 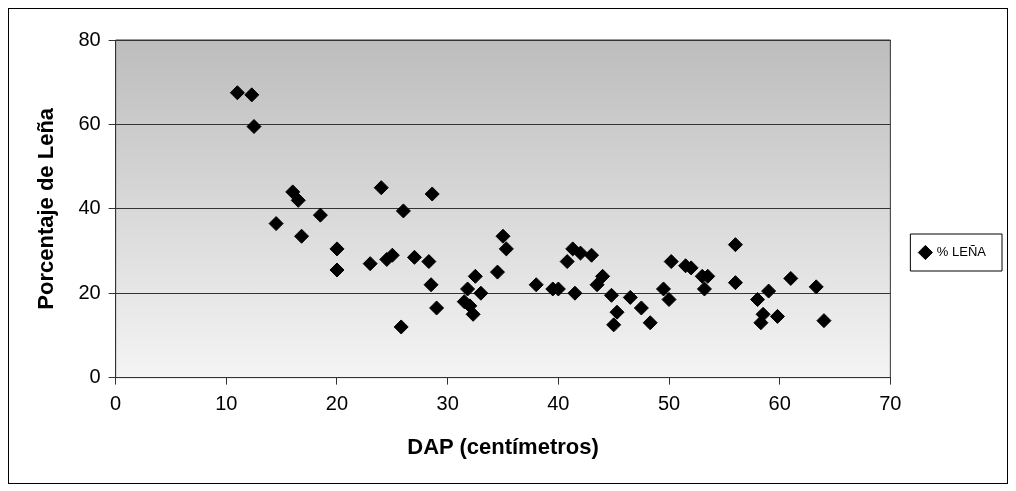 I want to click on y-tick-label: 60, so click(x=89, y=122).